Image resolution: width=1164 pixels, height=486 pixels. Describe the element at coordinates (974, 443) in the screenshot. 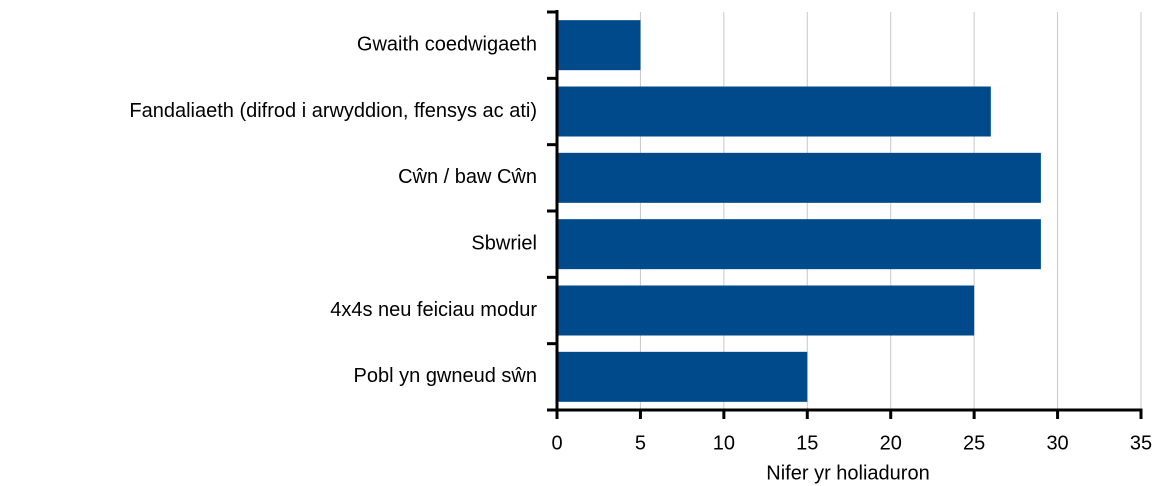

I see `x-tick-label: 25` at that location.